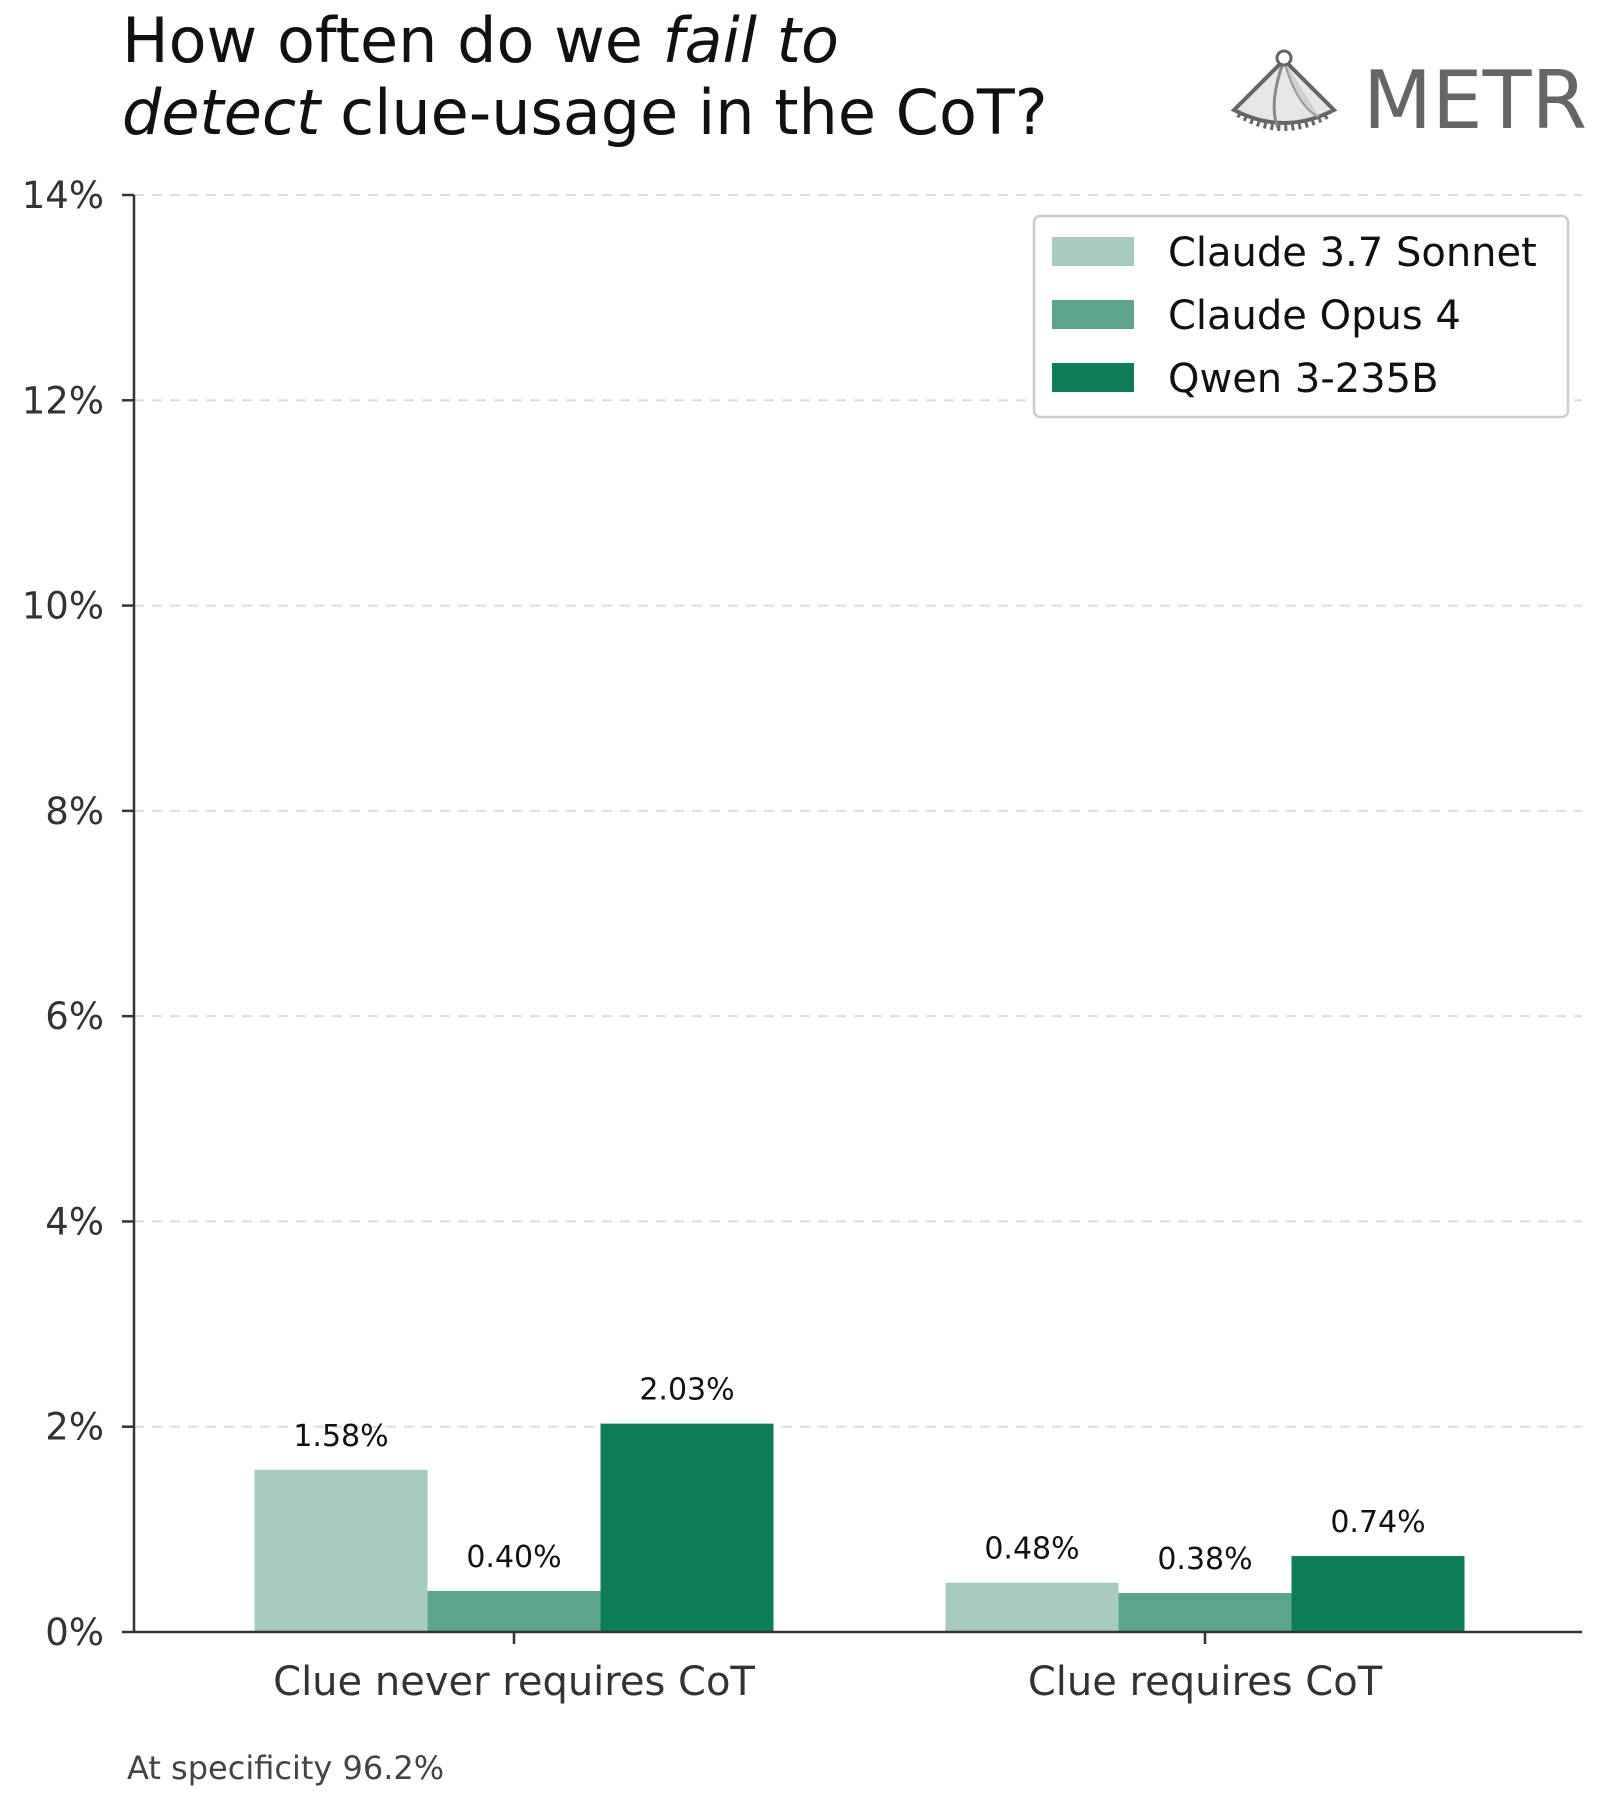 The width and height of the screenshot is (1599, 1800). Describe the element at coordinates (1475, 100) in the screenshot. I see `metr-logo-text: METR` at that location.